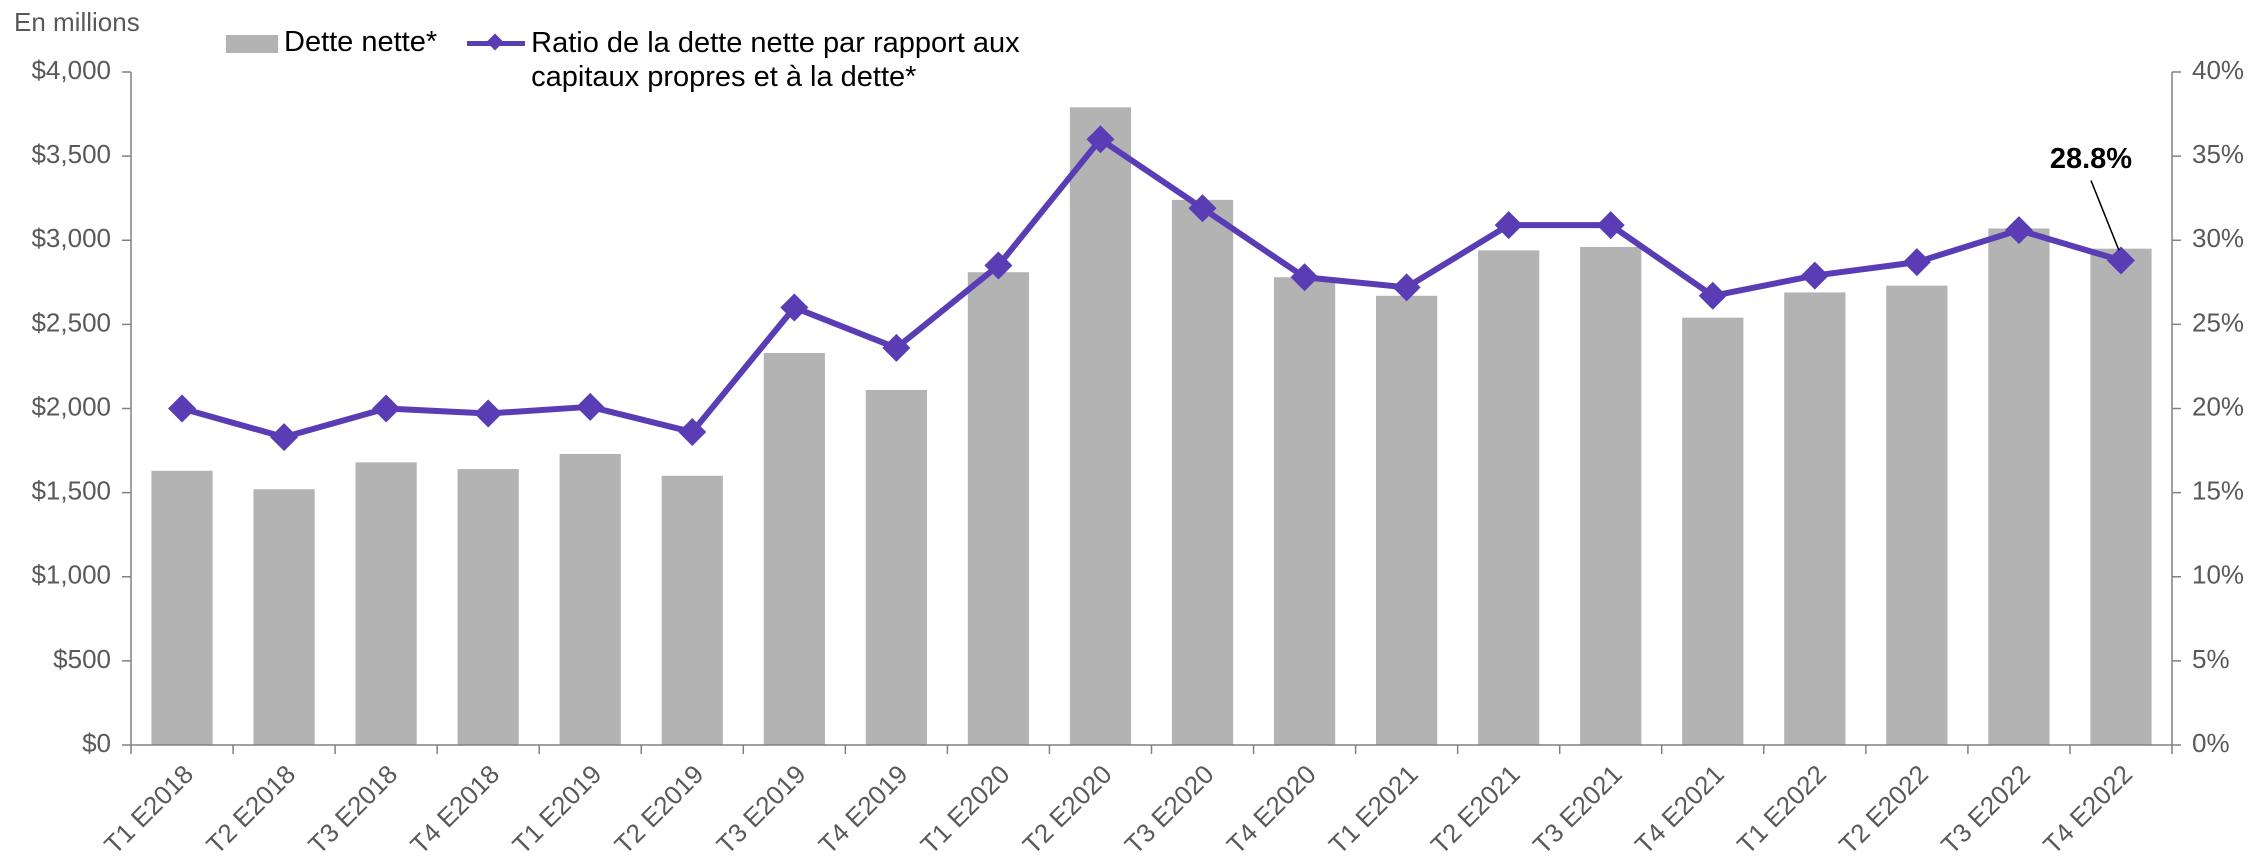 The width and height of the screenshot is (2254, 857). I want to click on y-tick-label: $3,000, so click(71, 238).